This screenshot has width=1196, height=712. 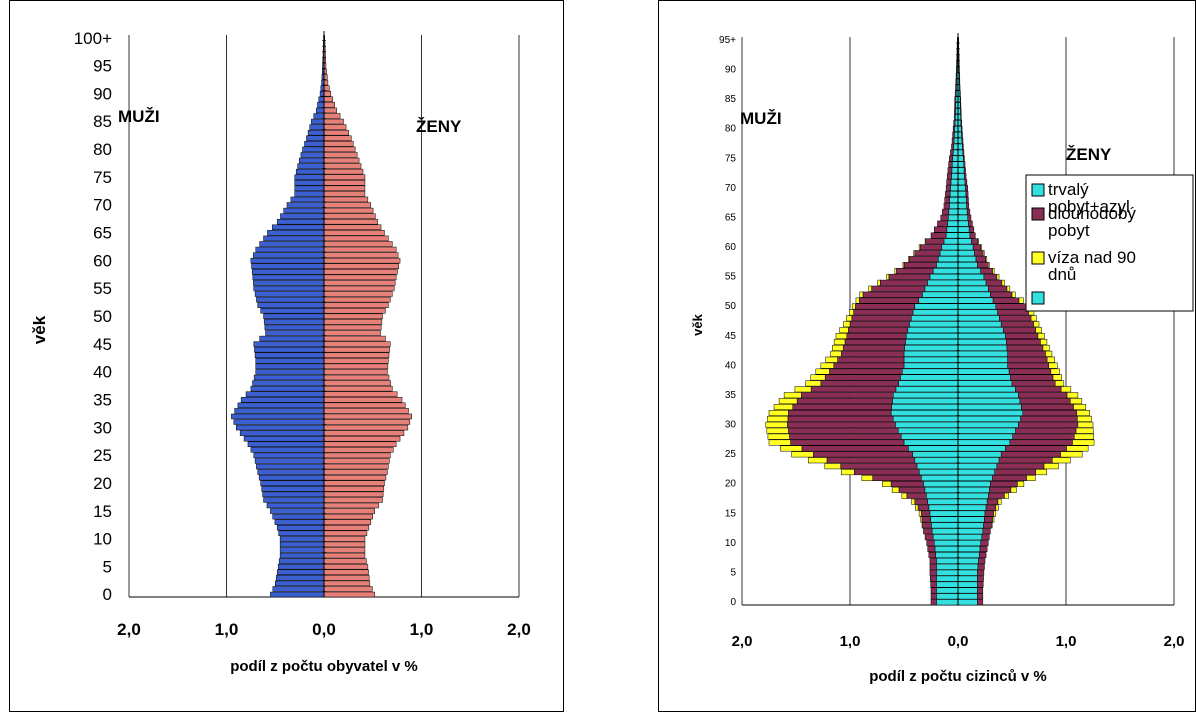 I want to click on y-tick-label: 0, so click(x=733, y=602).